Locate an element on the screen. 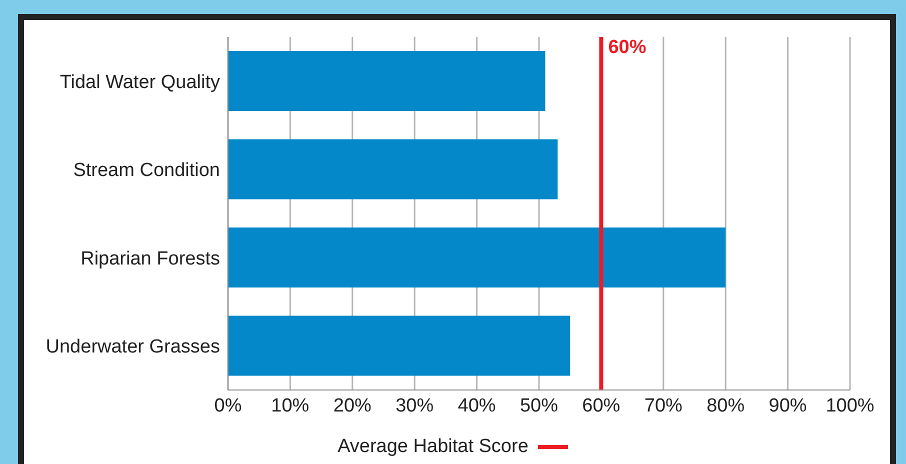  x-tick-label: 40% is located at coordinates (477, 405).